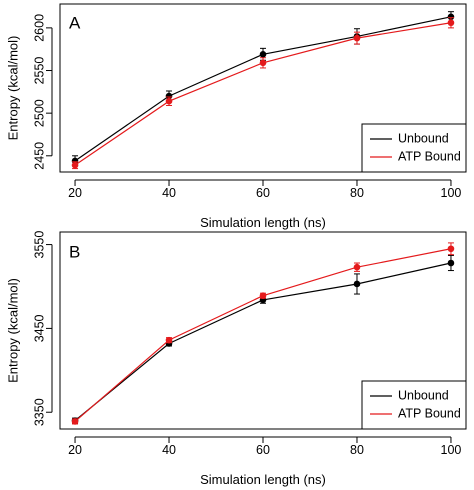  What do you see at coordinates (39, 156) in the screenshot?
I see `y-tick-label: 2450` at bounding box center [39, 156].